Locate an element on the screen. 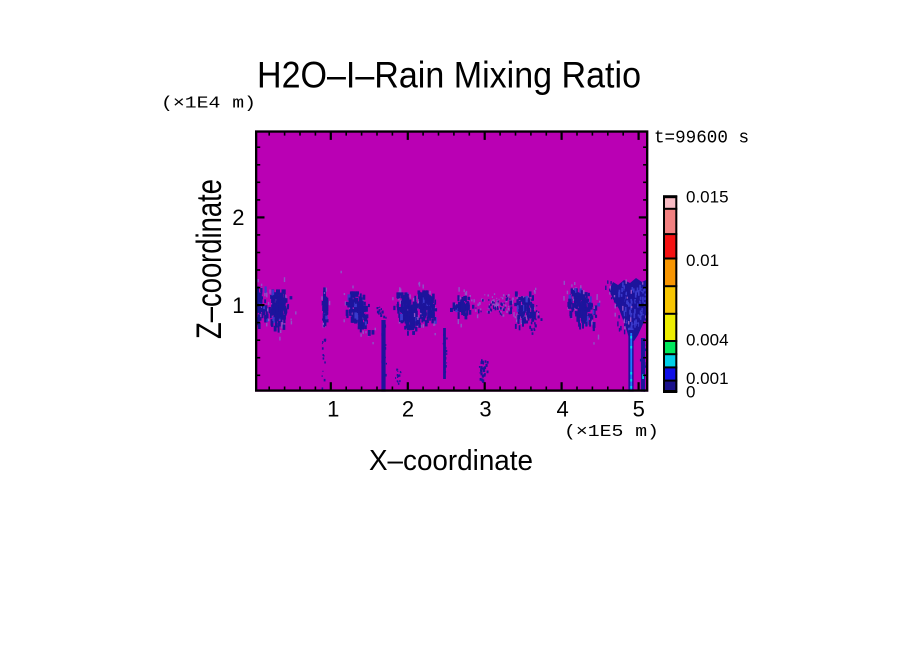  svg-text: 0.015 is located at coordinates (707, 196).